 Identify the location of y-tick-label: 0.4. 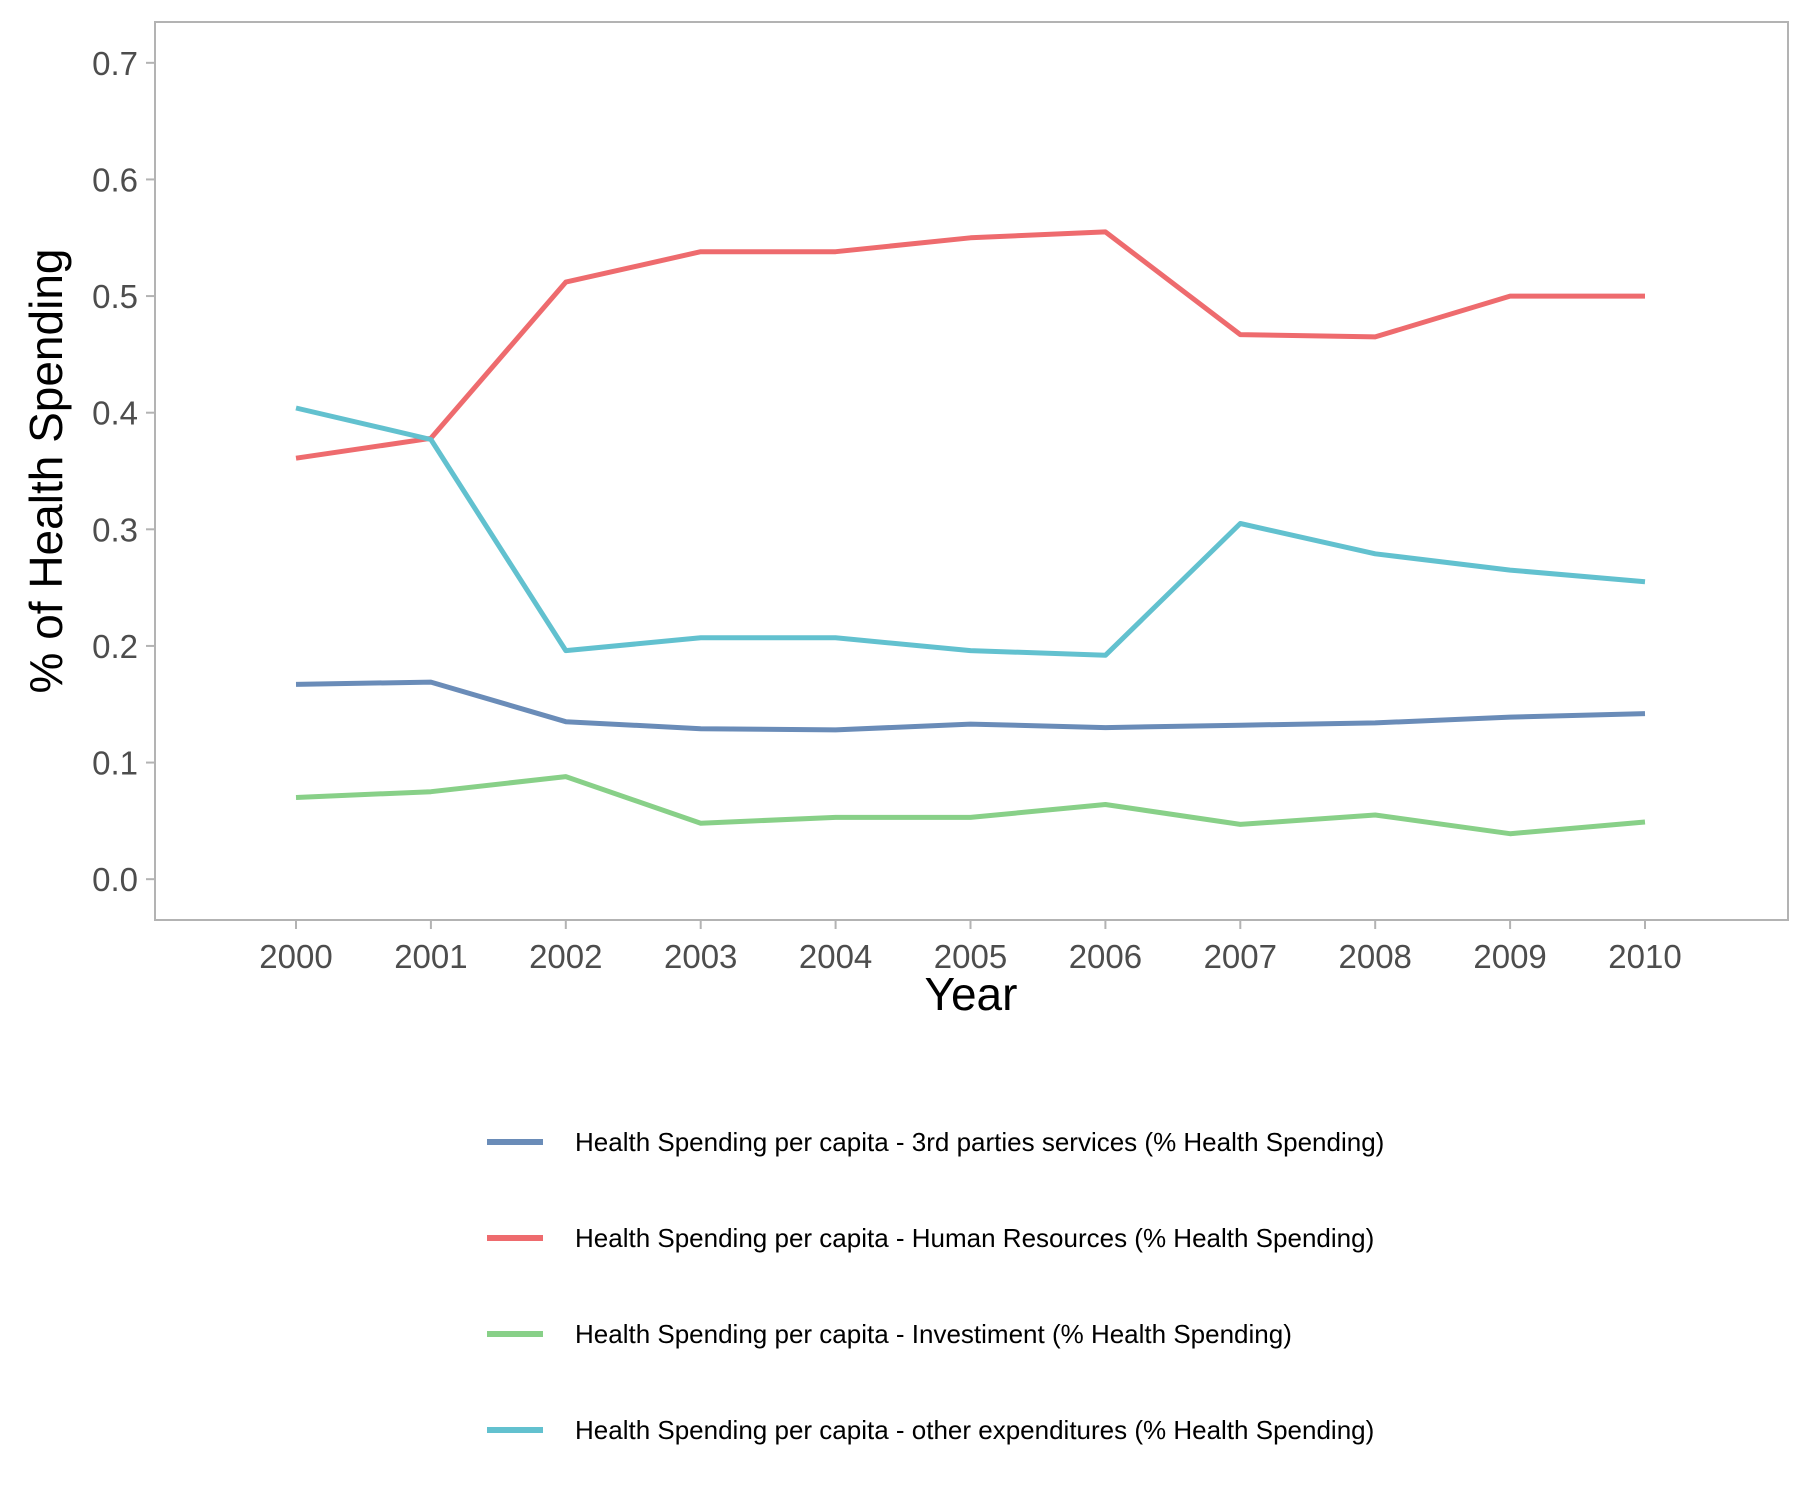
(115, 413).